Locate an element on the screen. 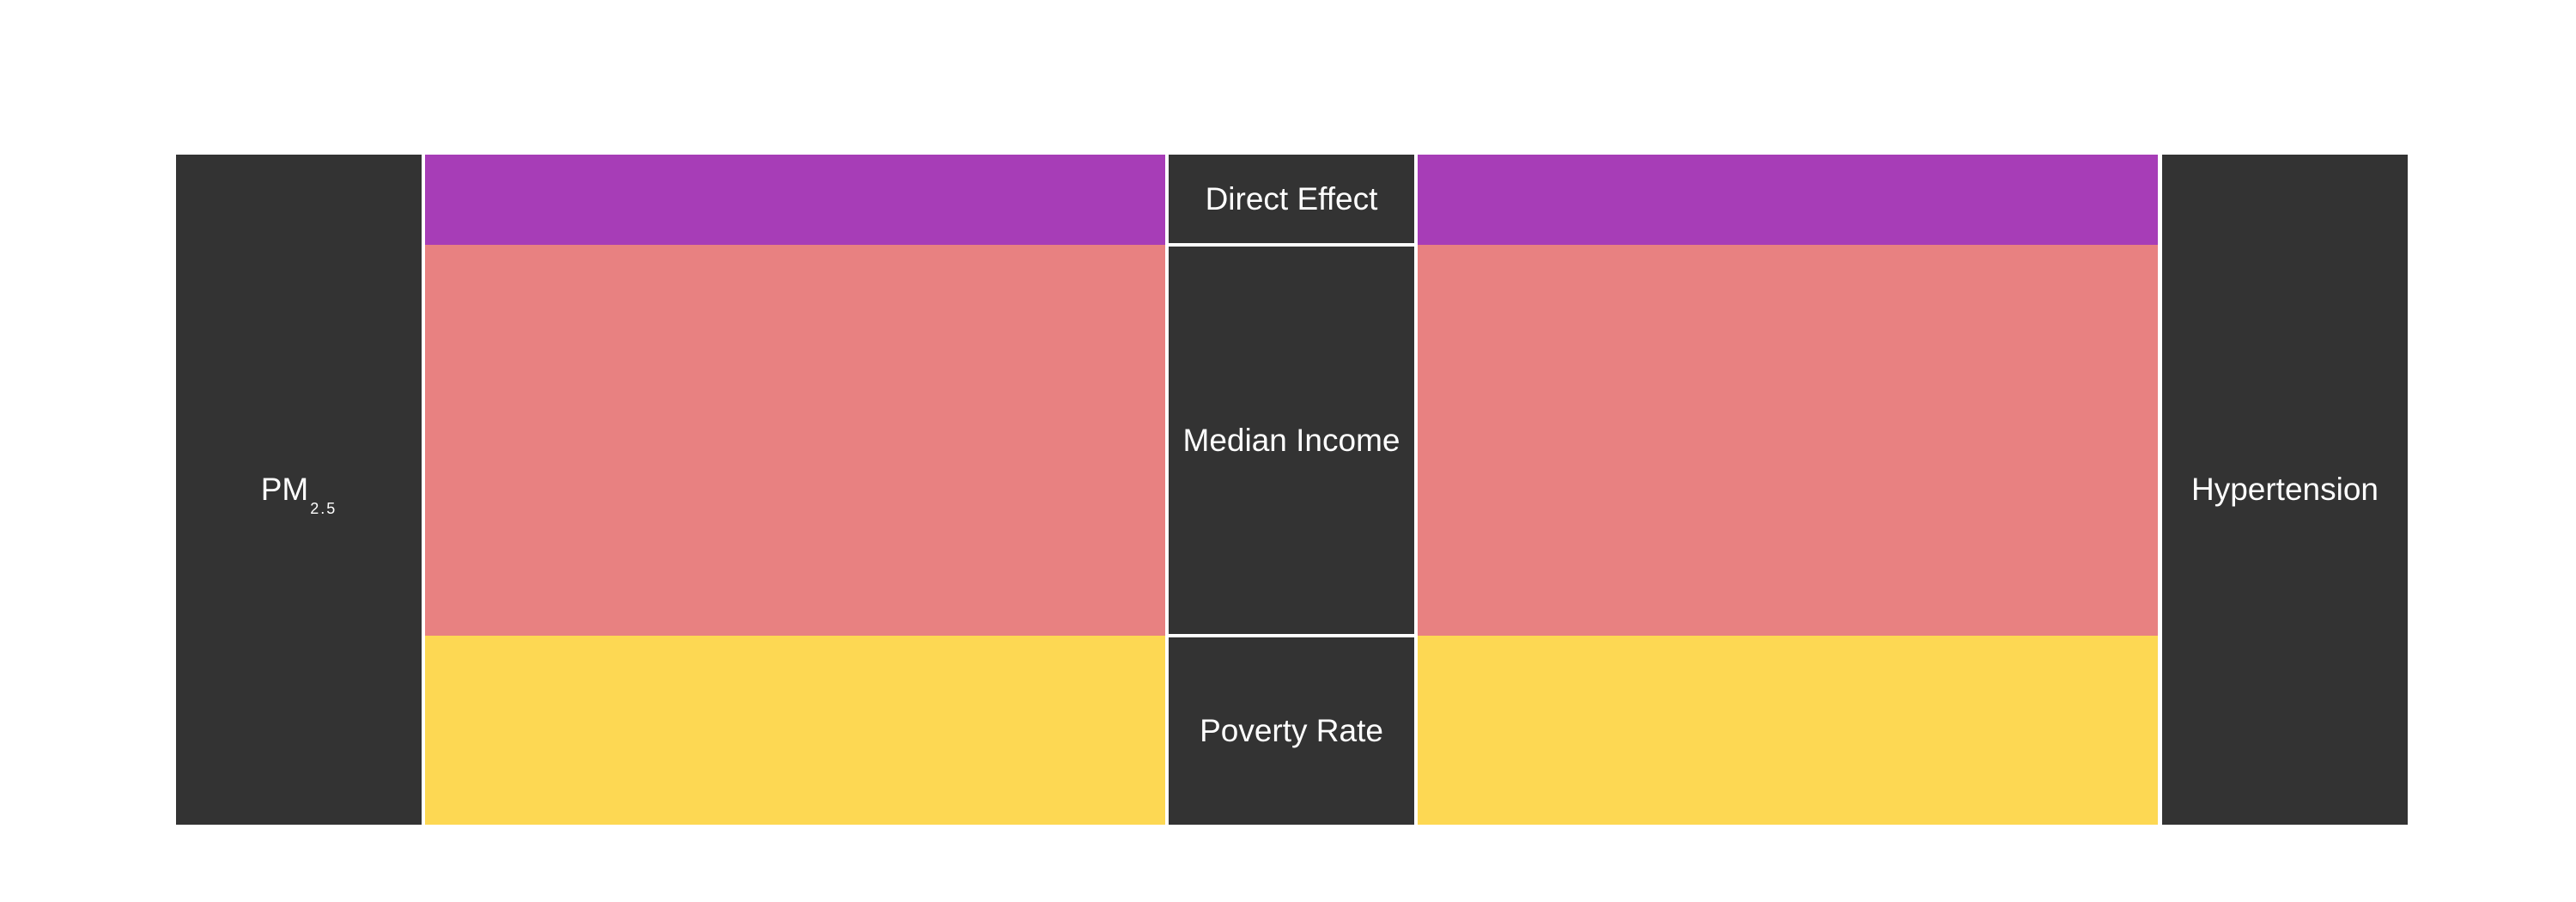  target-node-hypertension: Hypertension is located at coordinates (2285, 490).